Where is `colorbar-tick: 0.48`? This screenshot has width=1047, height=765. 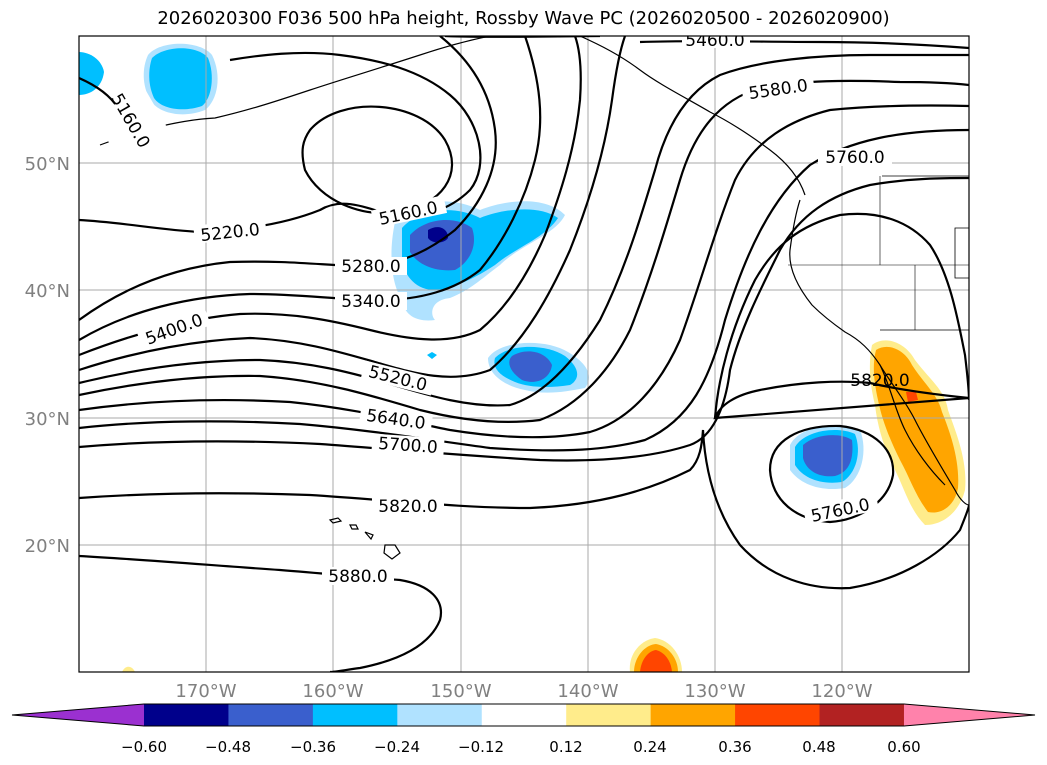 colorbar-tick: 0.48 is located at coordinates (818, 747).